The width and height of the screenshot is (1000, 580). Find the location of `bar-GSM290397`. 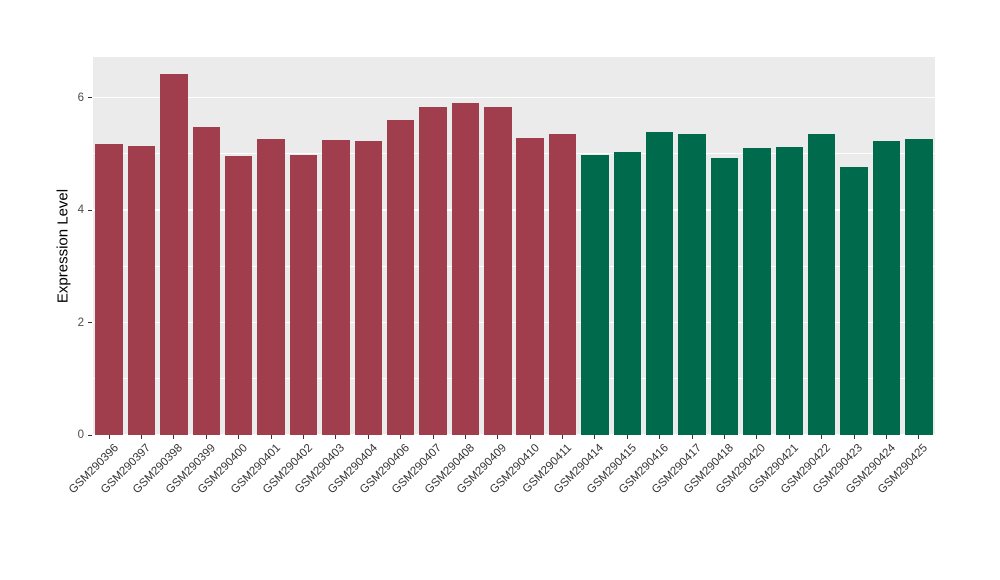

bar-GSM290397 is located at coordinates (141, 290).